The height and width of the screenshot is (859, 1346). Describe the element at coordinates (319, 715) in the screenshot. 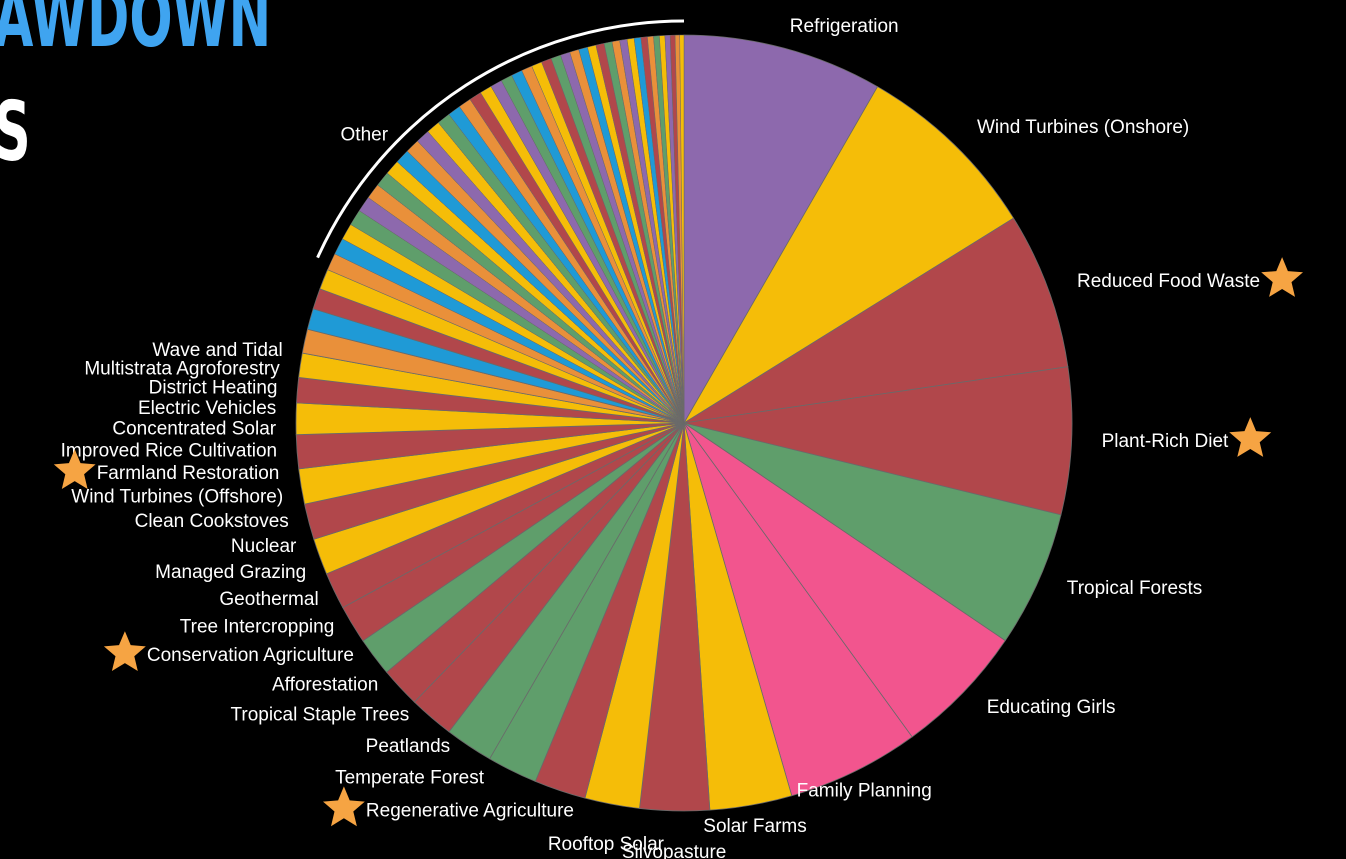

I see `slice-label-tropical-staple-trees: Tropical Staple Trees` at that location.